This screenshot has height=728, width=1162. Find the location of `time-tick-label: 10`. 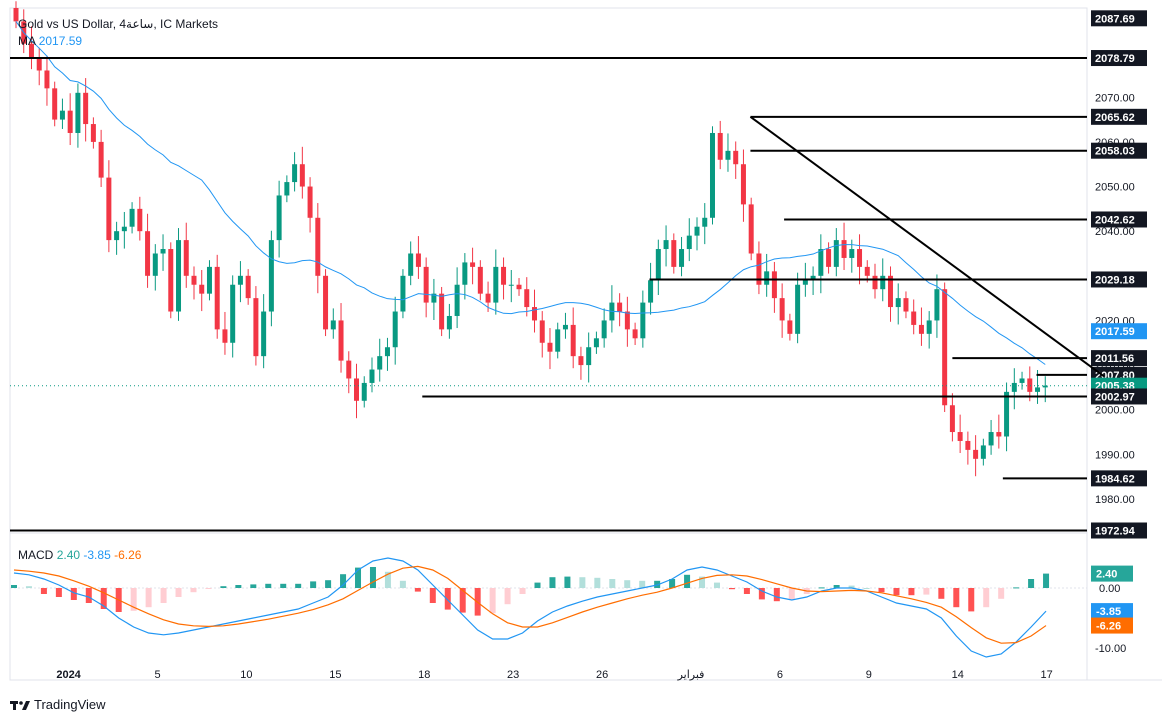

time-tick-label: 10 is located at coordinates (246, 675).